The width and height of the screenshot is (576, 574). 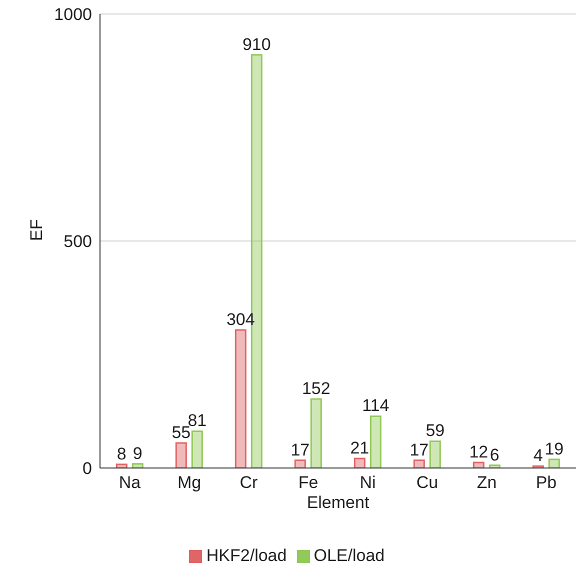 What do you see at coordinates (478, 452) in the screenshot?
I see `data-label: 12` at bounding box center [478, 452].